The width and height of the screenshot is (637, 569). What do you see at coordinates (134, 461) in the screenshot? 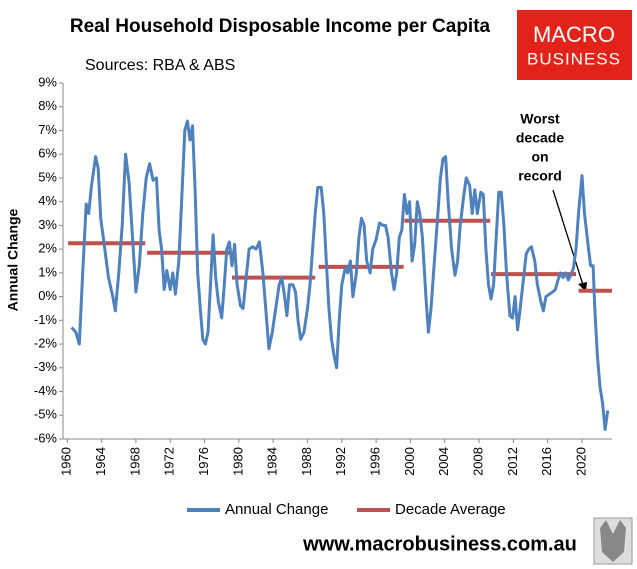
I see `x-tick-label: 1968` at bounding box center [134, 461].